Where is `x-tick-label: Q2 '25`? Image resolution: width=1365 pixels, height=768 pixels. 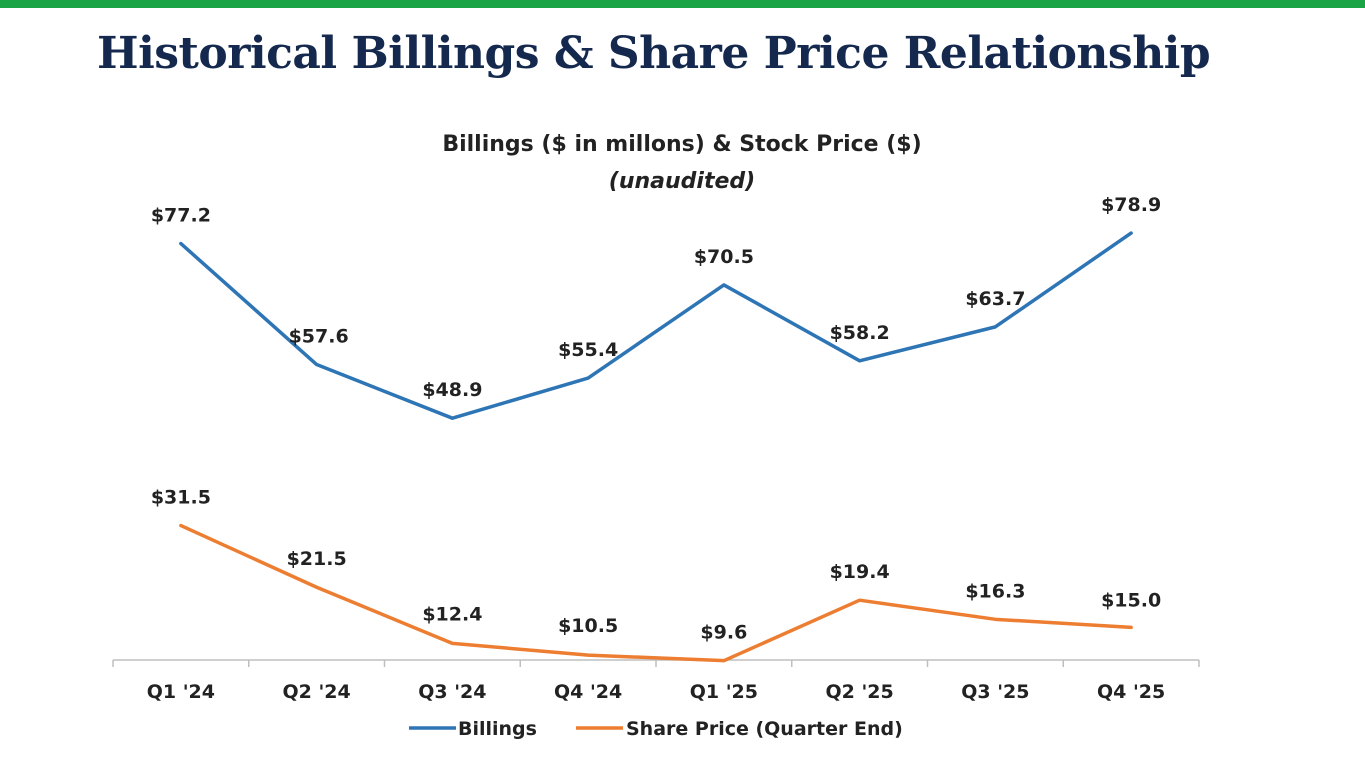
x-tick-label: Q2 '25 is located at coordinates (860, 692).